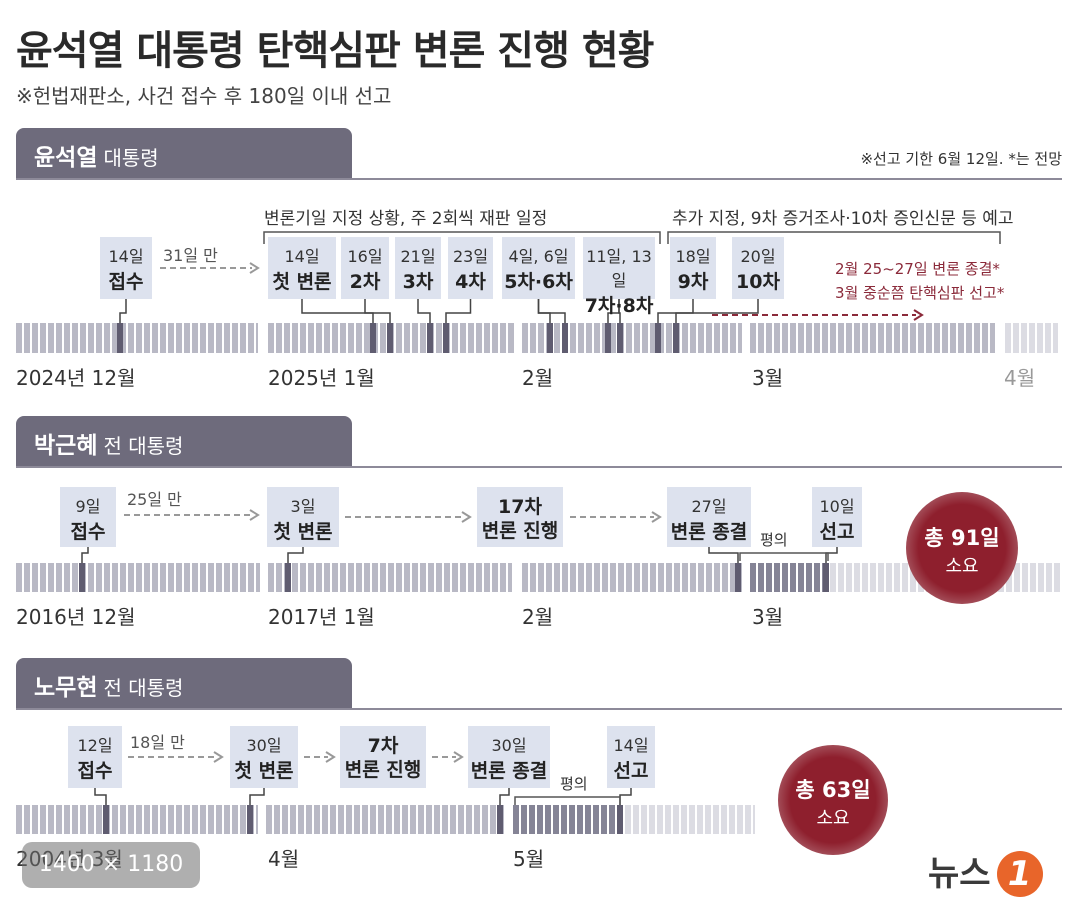 The image size is (1078, 903). What do you see at coordinates (418, 256) in the screenshot?
I see `event-date: 21일` at bounding box center [418, 256].